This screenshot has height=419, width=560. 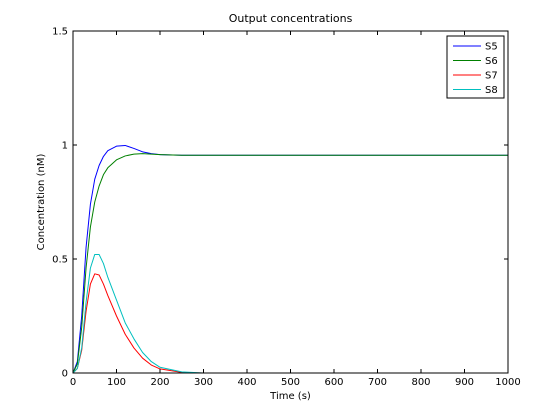 I want to click on x-axis-label: Time (s), so click(x=290, y=396).